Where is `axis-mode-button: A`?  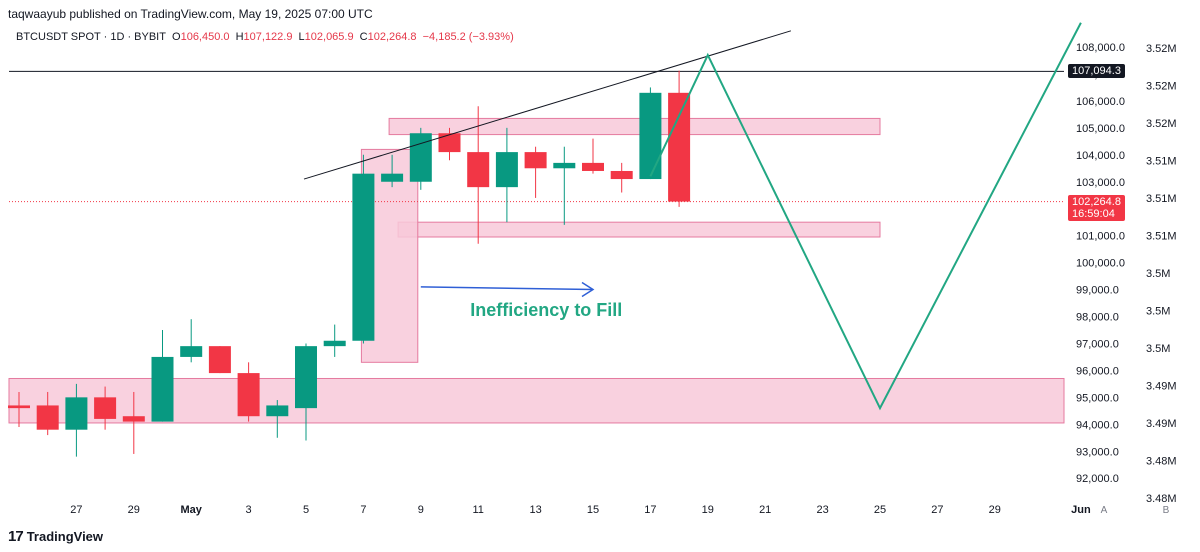
axis-mode-button: A is located at coordinates (1104, 510).